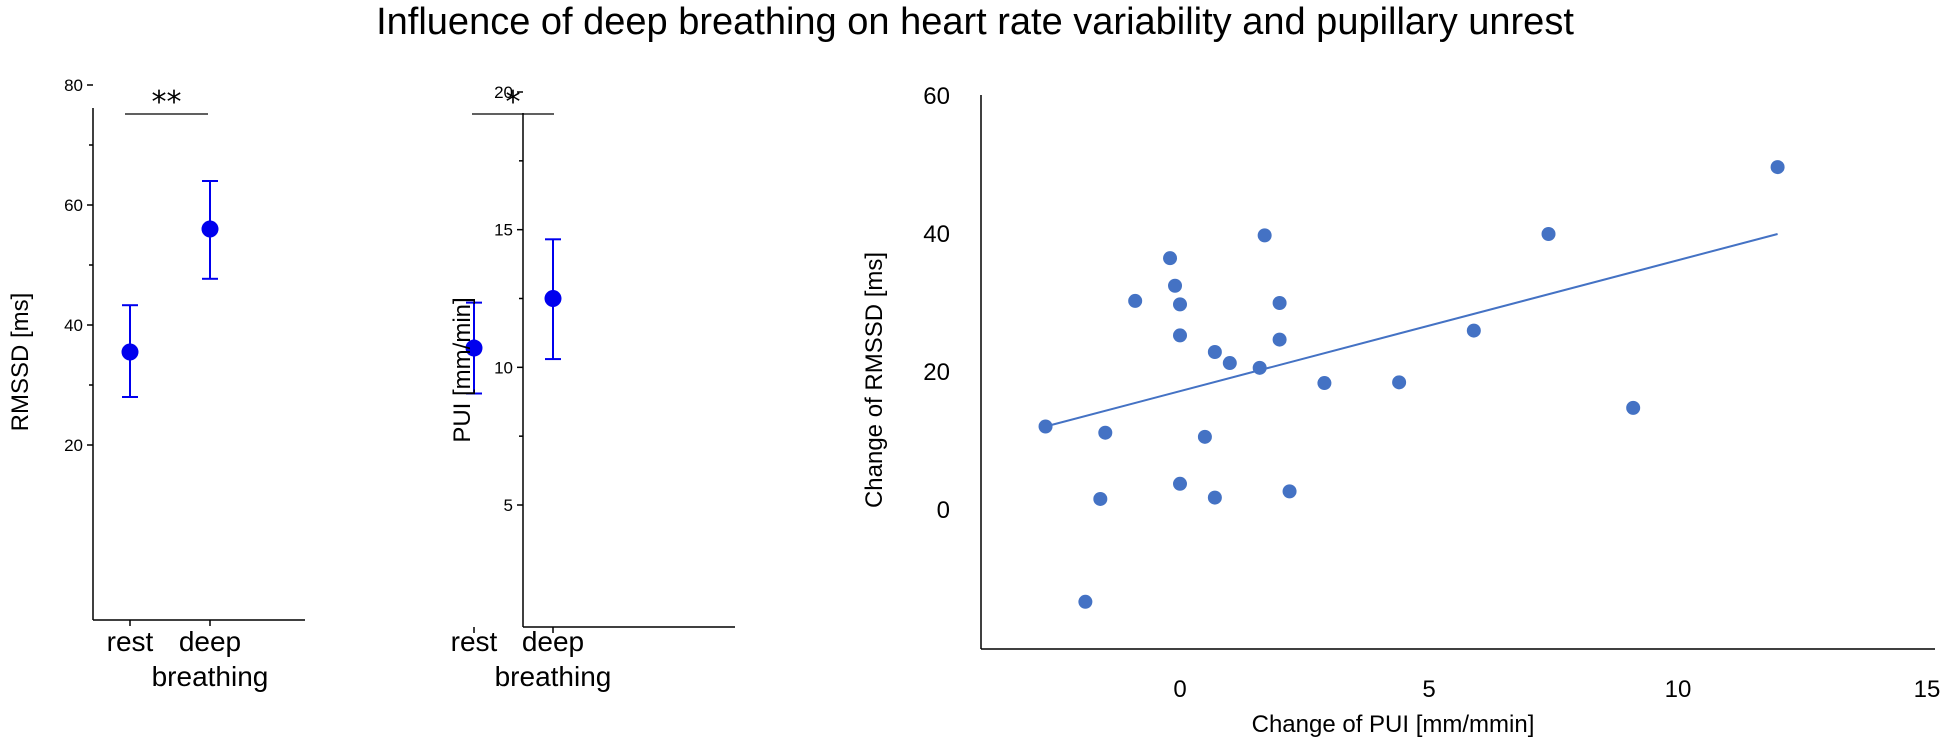 The width and height of the screenshot is (1950, 741). What do you see at coordinates (553, 641) in the screenshot?
I see `pui-category-label: deep` at bounding box center [553, 641].